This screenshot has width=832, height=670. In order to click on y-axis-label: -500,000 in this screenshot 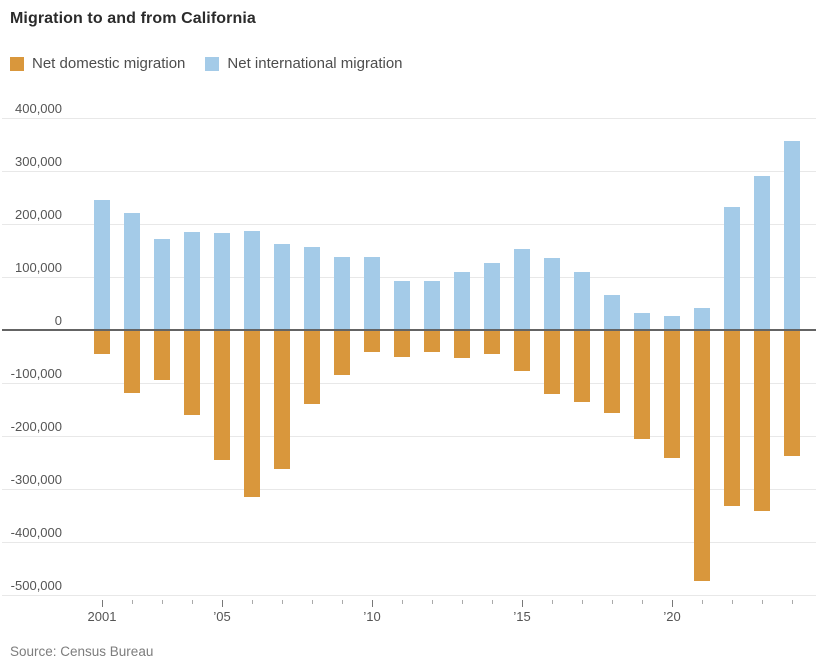, I will do `click(36, 585)`.